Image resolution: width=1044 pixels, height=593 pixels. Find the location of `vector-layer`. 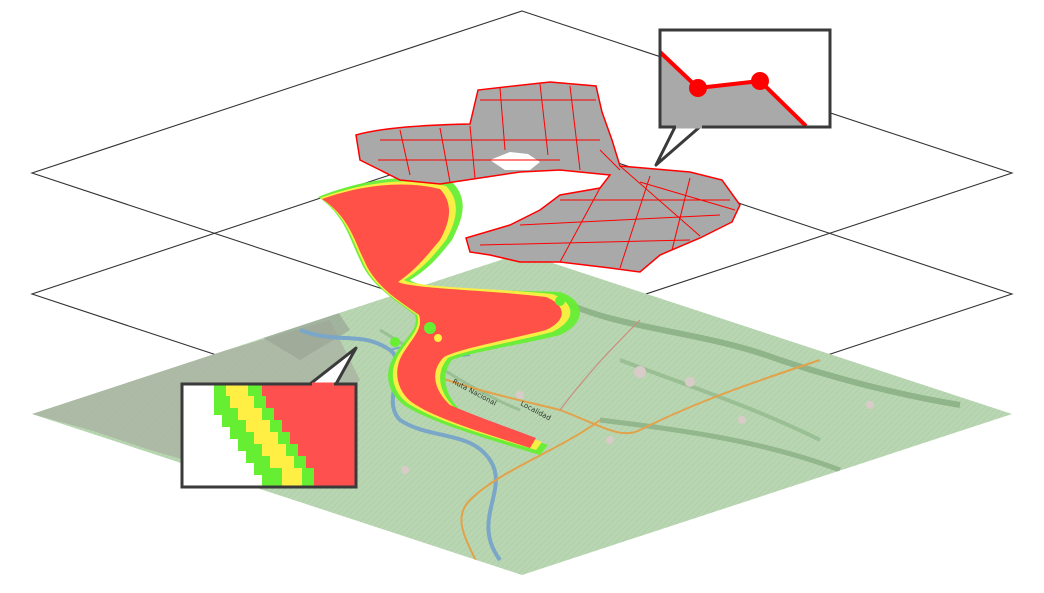

vector-layer is located at coordinates (548, 177).